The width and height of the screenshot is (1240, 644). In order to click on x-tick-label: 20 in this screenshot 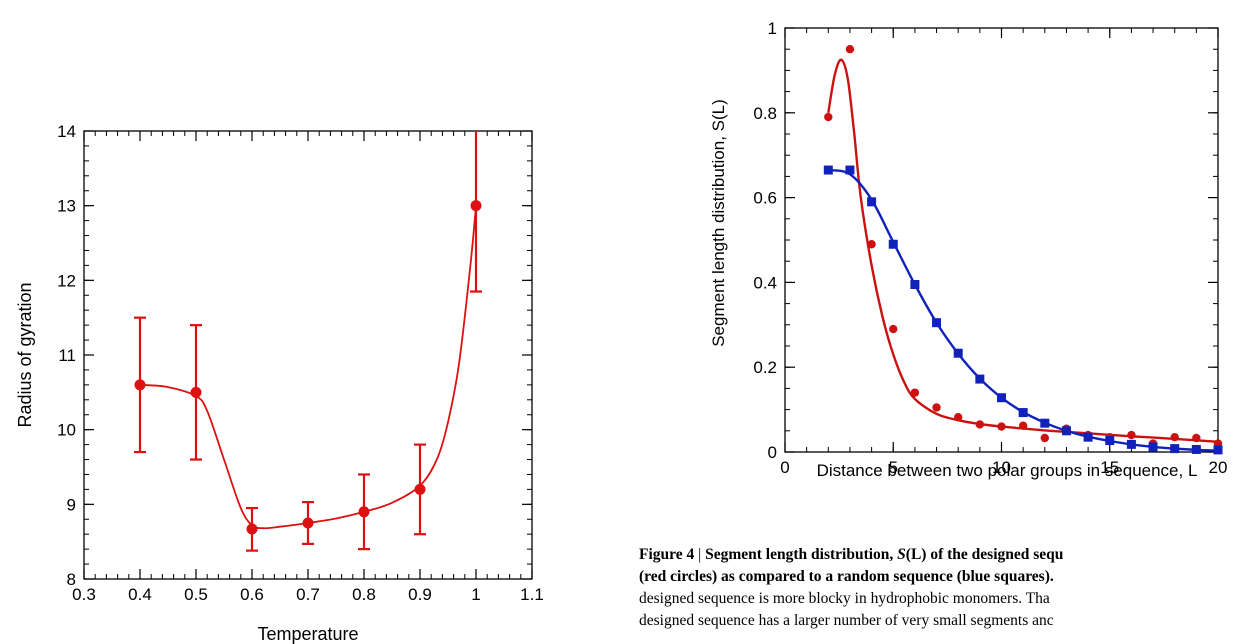, I will do `click(1218, 467)`.